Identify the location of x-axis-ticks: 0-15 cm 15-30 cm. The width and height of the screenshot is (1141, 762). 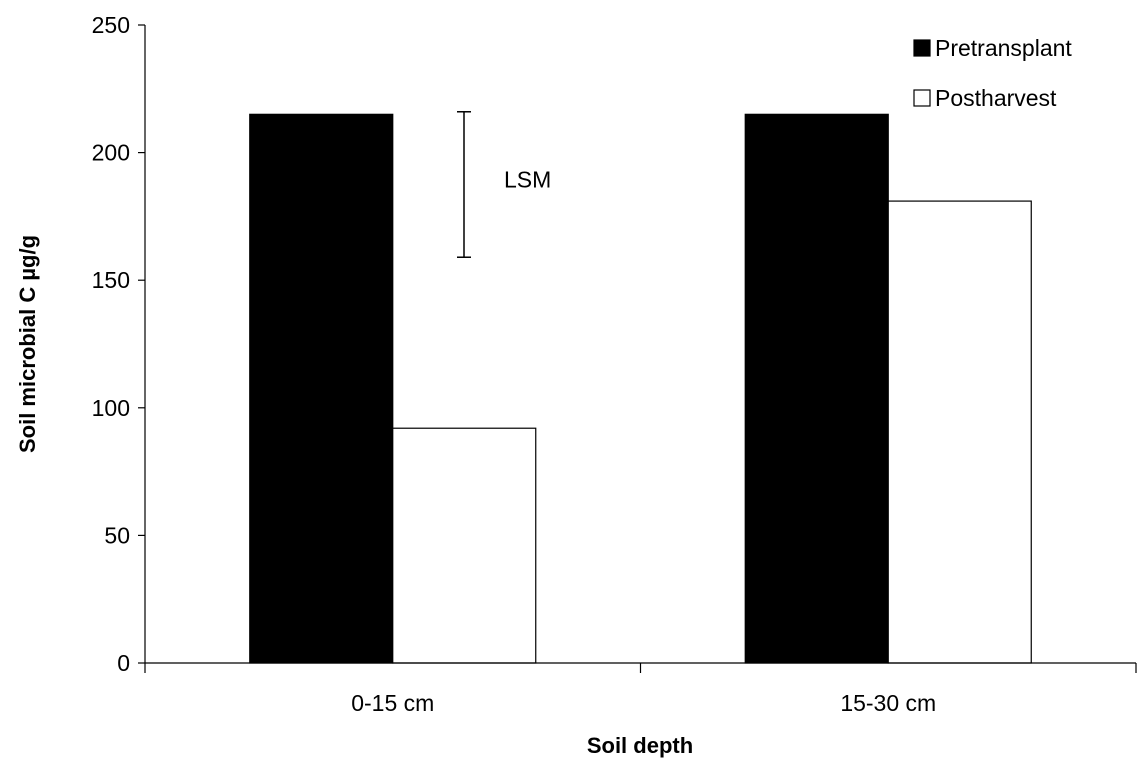
(640, 689).